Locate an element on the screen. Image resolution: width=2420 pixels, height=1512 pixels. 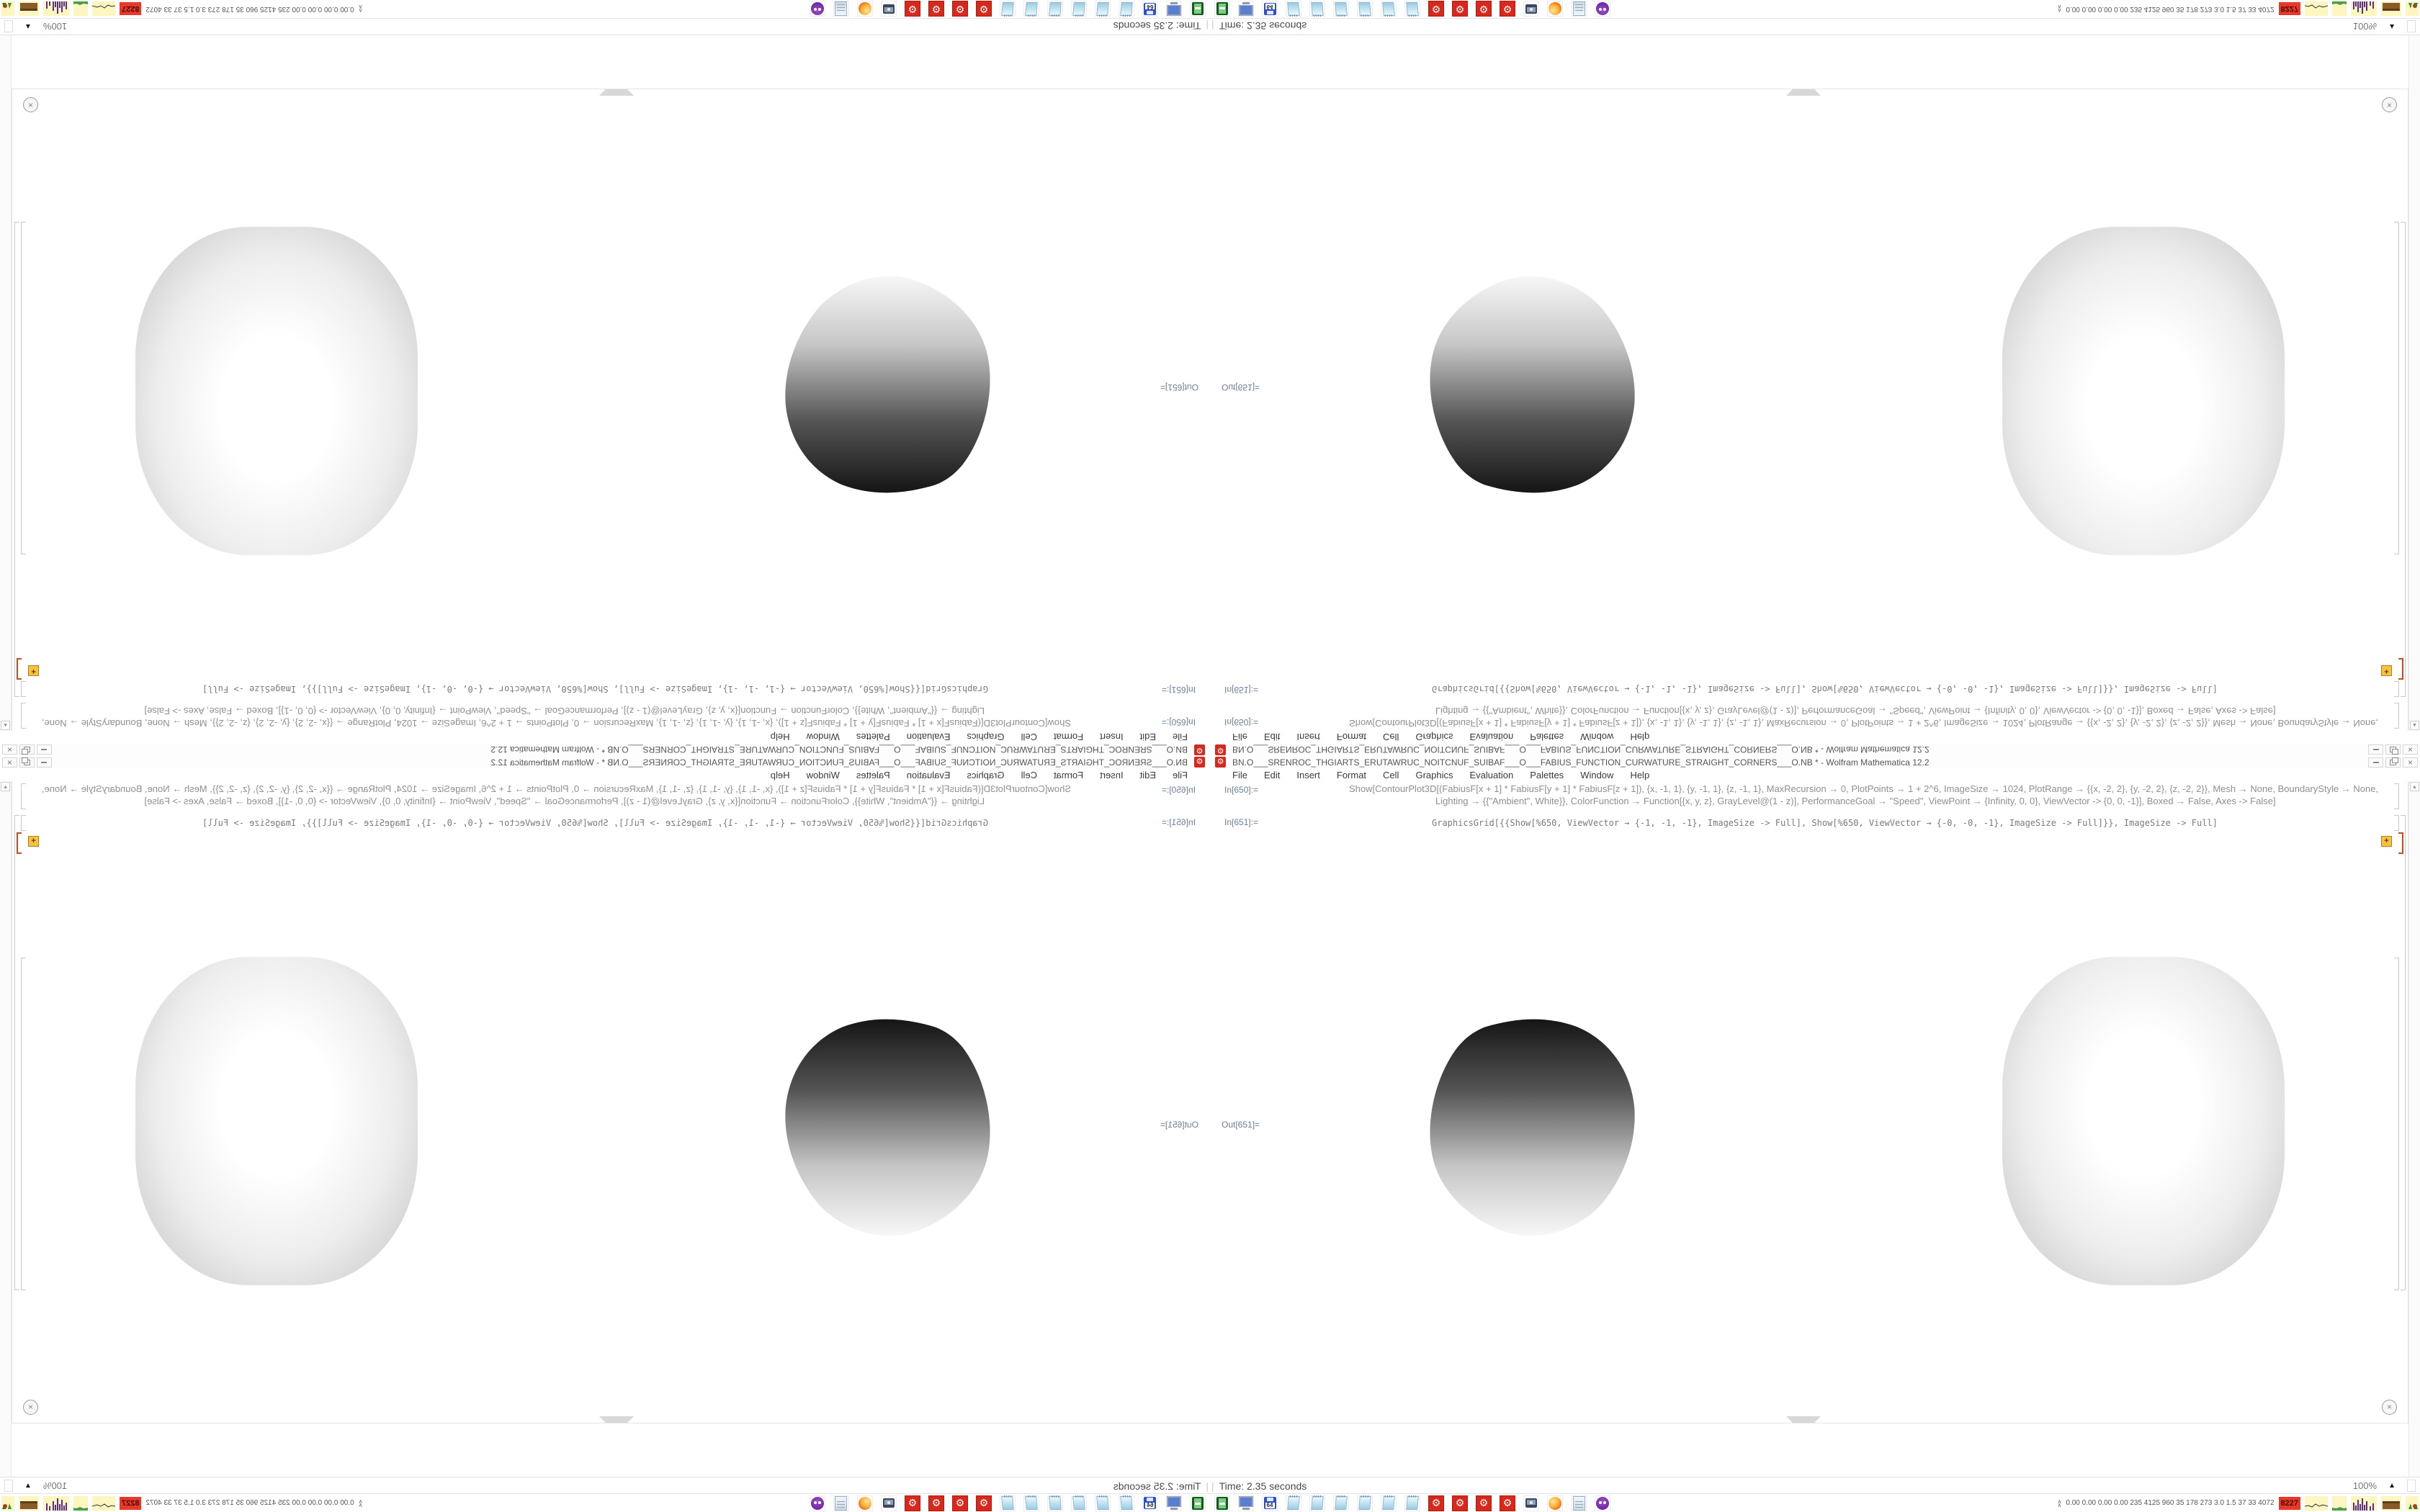
closed-cell-bracket is located at coordinates (19, 843).